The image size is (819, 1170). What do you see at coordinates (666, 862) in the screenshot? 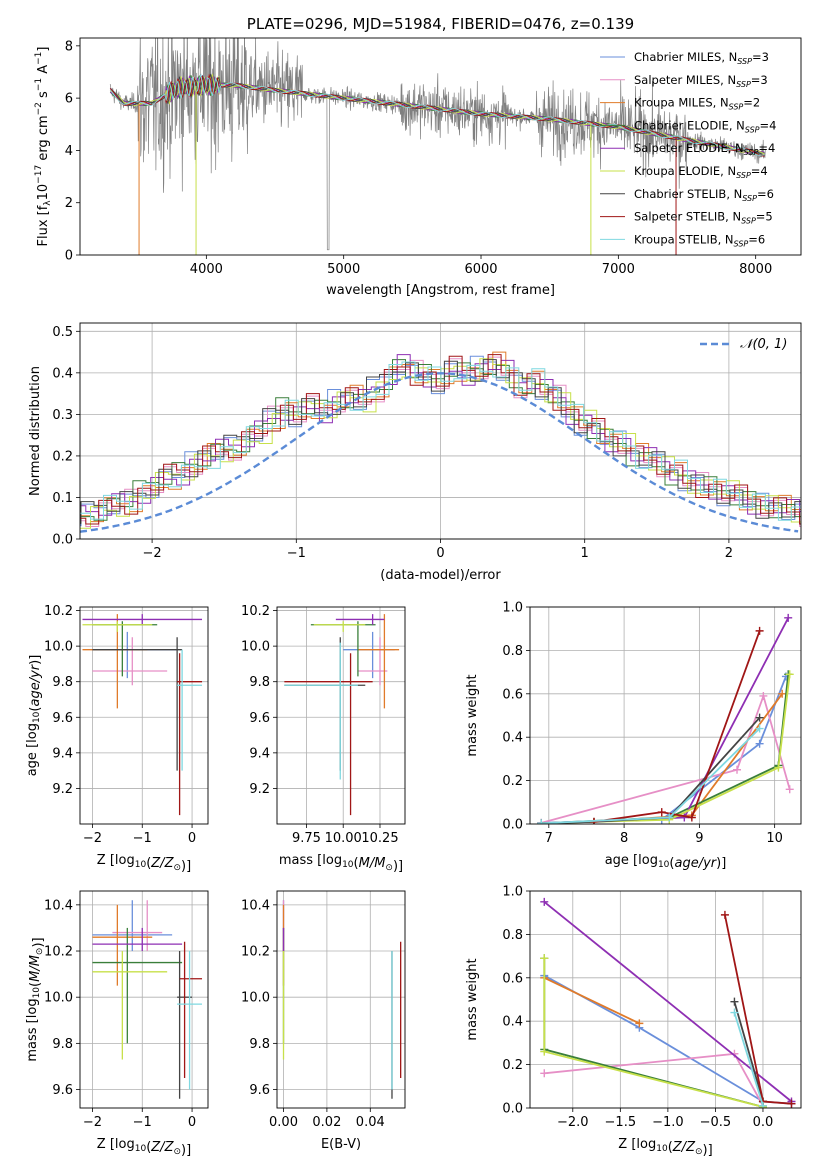
I see `x-axis-label: age [log10(age/yr)]` at bounding box center [666, 862].